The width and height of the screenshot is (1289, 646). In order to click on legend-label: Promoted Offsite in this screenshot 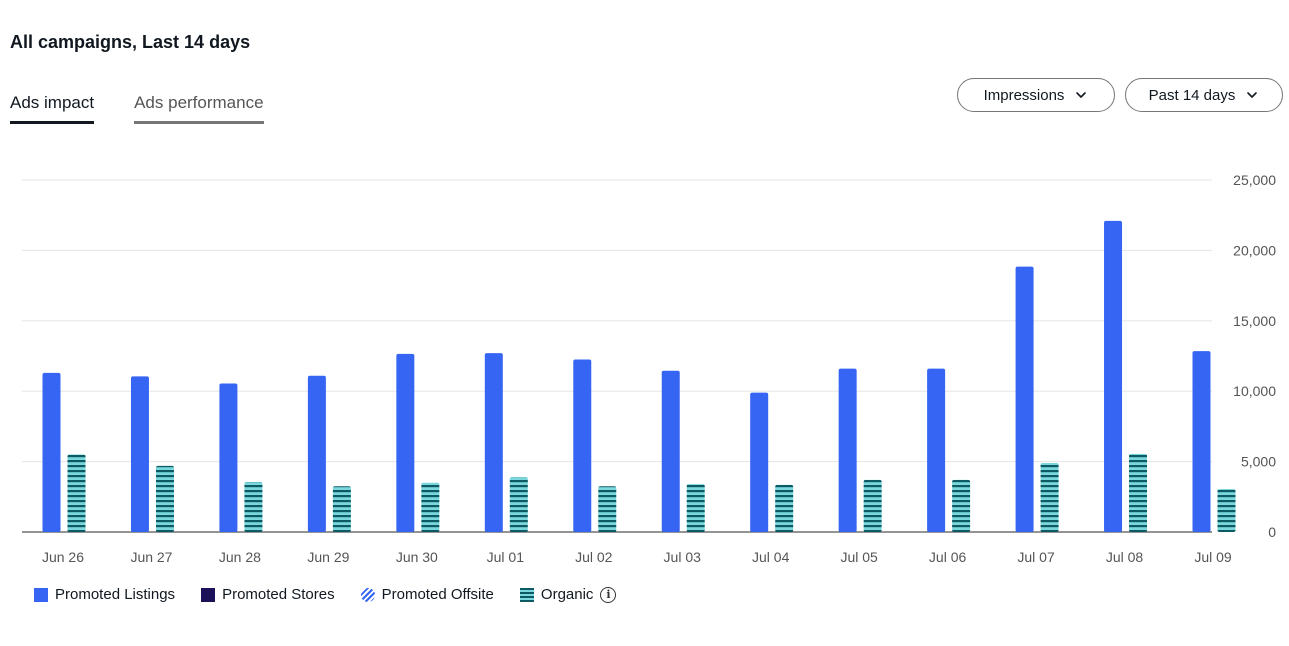, I will do `click(437, 594)`.